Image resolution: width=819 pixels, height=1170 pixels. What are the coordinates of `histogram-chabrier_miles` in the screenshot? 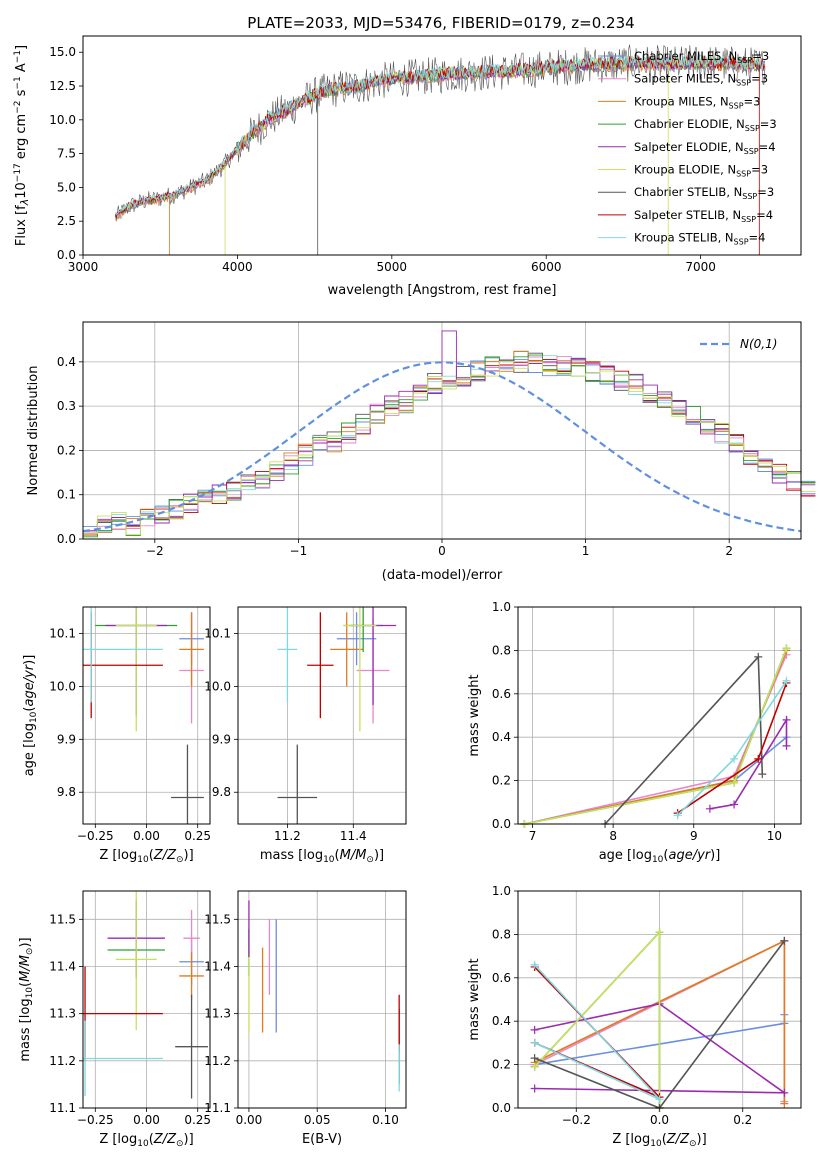 It's located at (449, 443).